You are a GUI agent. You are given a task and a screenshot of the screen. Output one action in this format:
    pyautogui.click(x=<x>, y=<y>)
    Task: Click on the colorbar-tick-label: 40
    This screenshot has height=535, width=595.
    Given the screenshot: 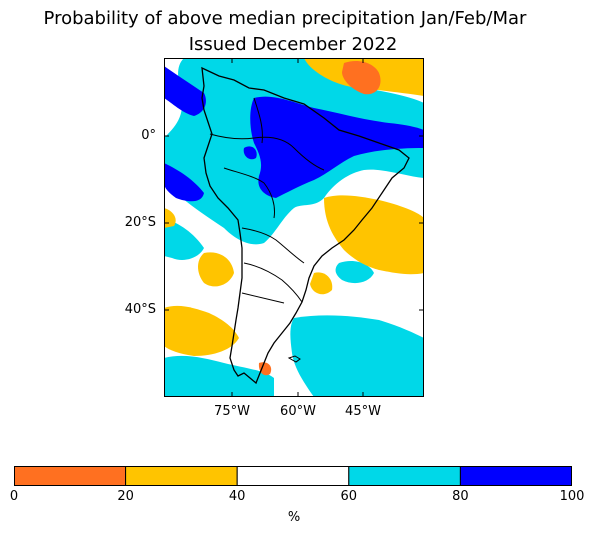 What is the action you would take?
    pyautogui.click(x=237, y=496)
    